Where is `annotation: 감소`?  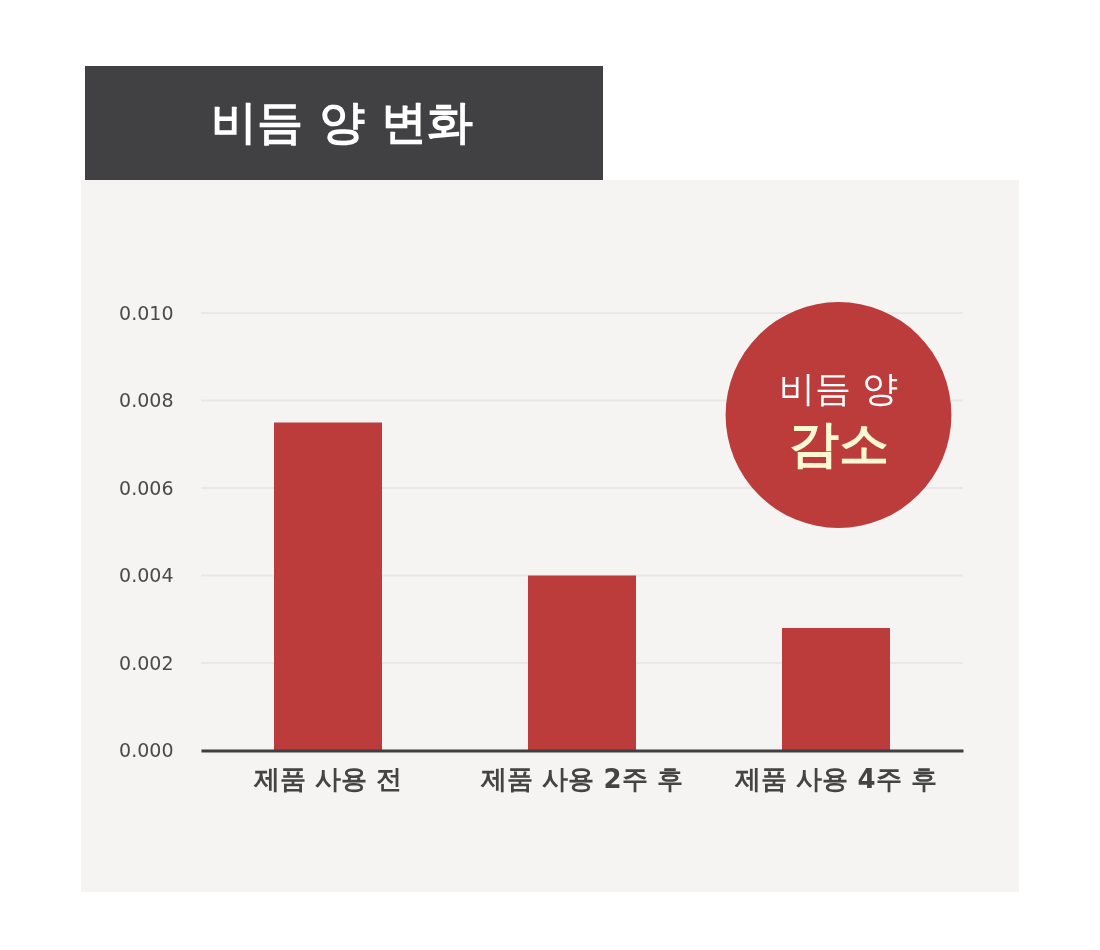 annotation: 감소 is located at coordinates (838, 444).